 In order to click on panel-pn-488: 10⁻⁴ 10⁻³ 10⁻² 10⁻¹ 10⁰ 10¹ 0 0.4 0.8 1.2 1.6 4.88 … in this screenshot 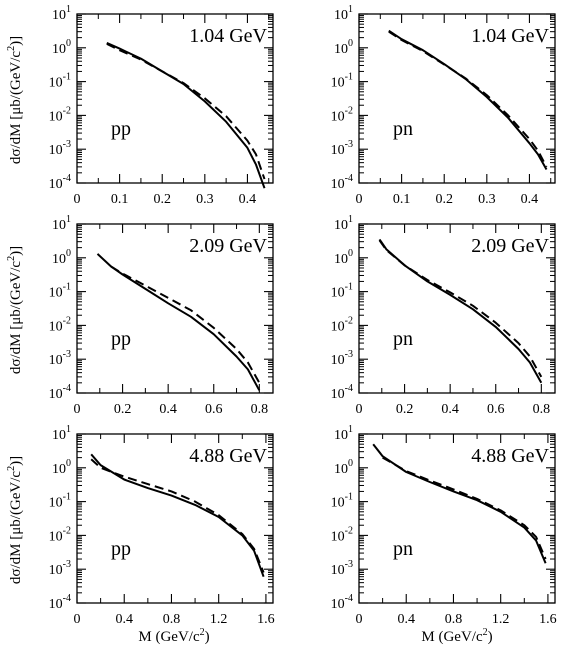, I will do `click(444, 525)`.